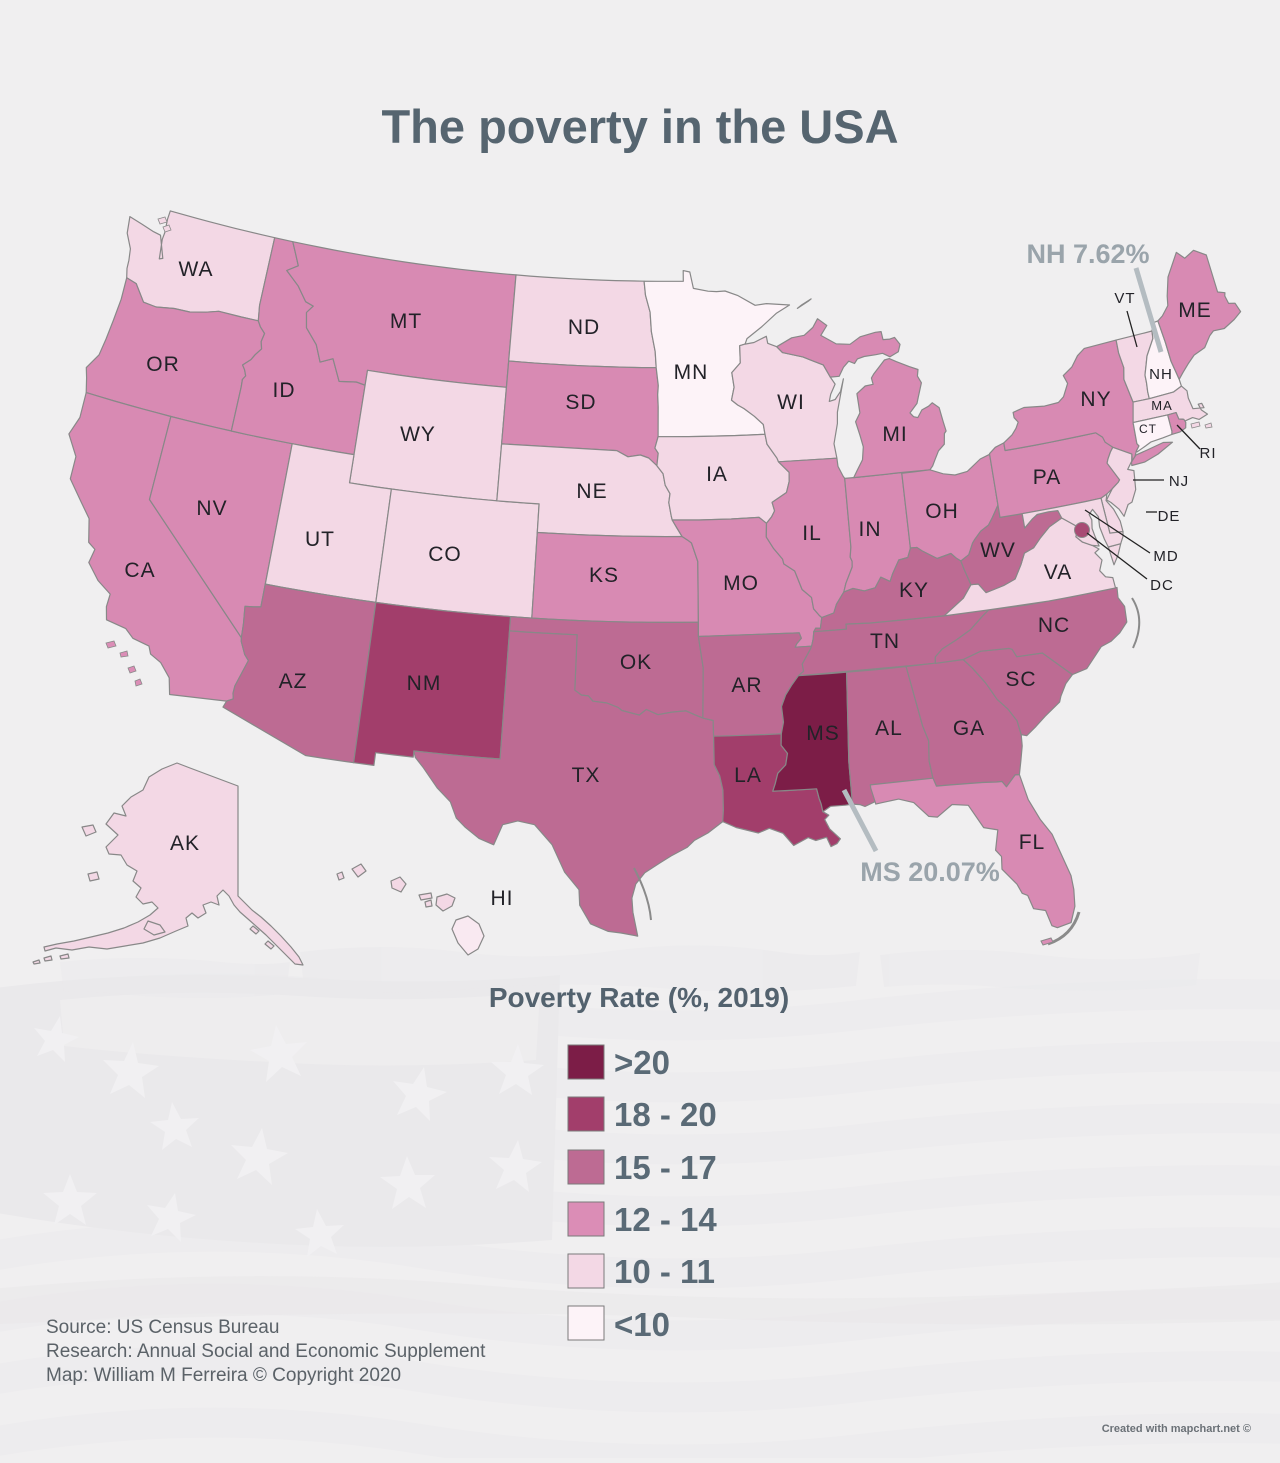 Image resolution: width=1280 pixels, height=1463 pixels. What do you see at coordinates (639, 997) in the screenshot?
I see `svg-text: Poverty Rate (%, 2019)` at bounding box center [639, 997].